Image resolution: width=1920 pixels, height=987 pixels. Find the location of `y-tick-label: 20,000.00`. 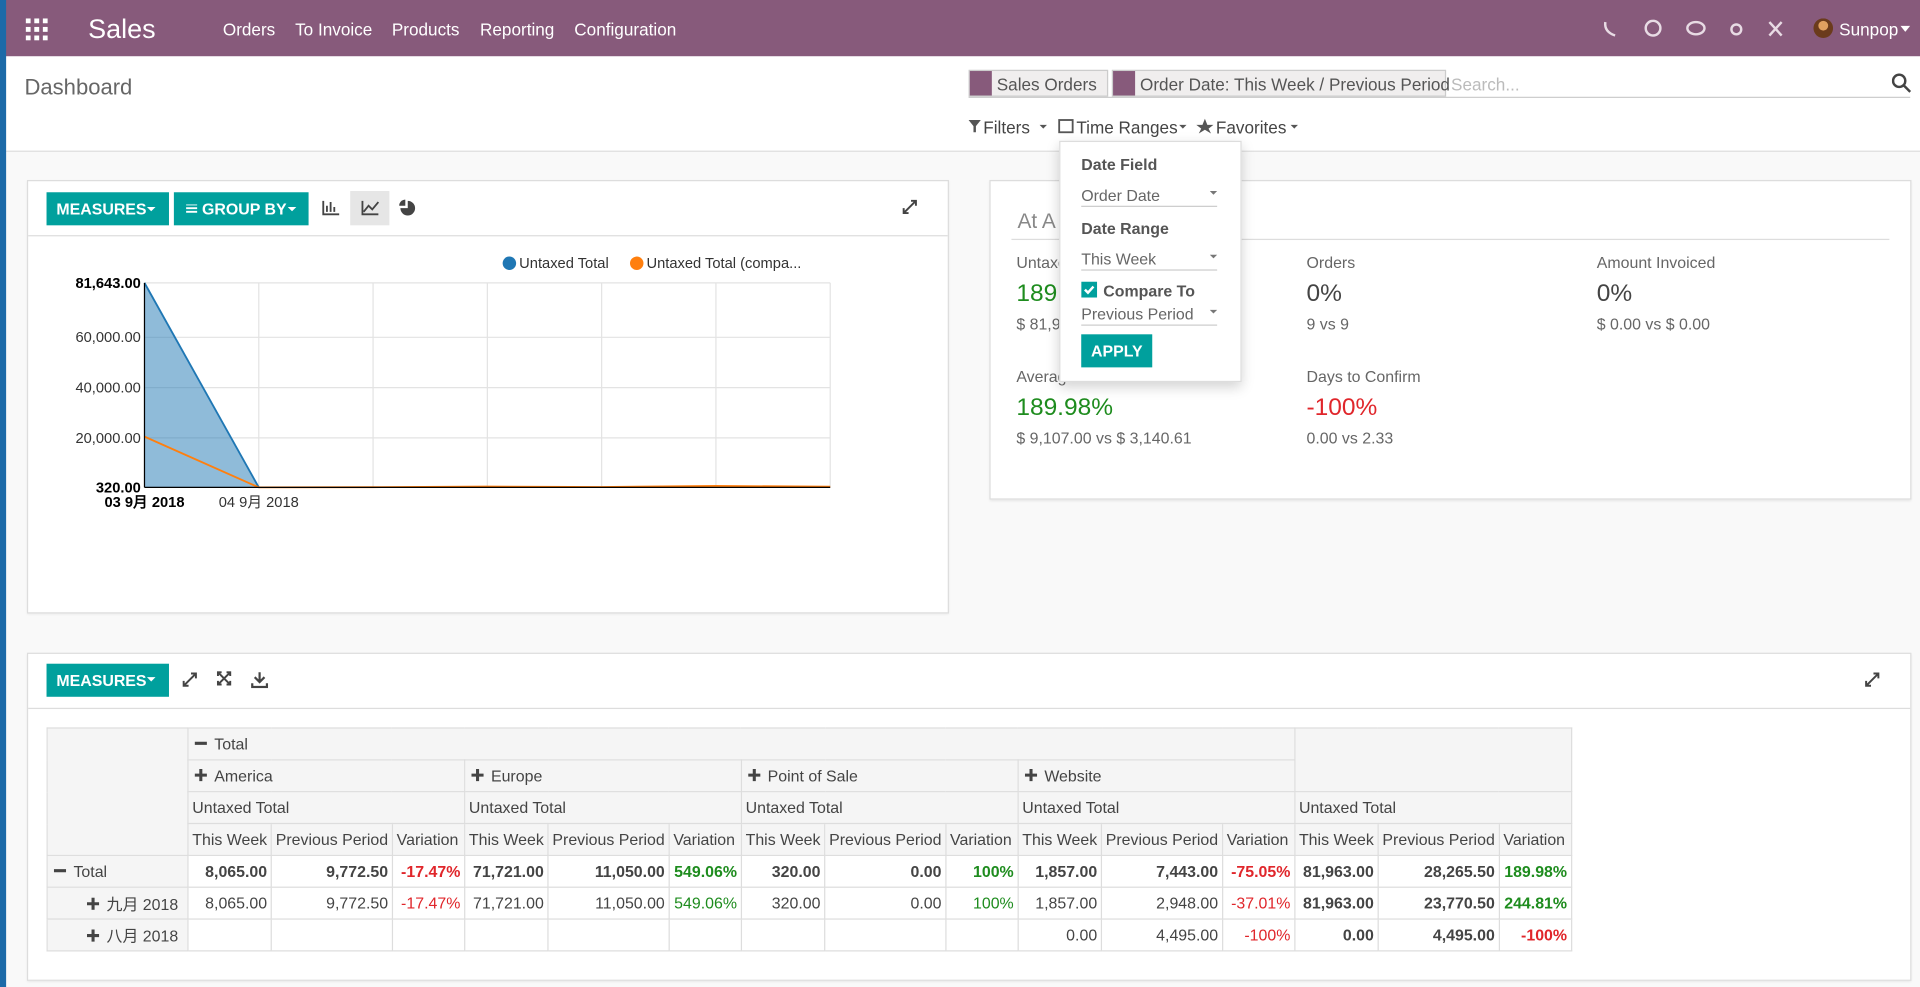

y-tick-label: 20,000.00 is located at coordinates (107, 439).